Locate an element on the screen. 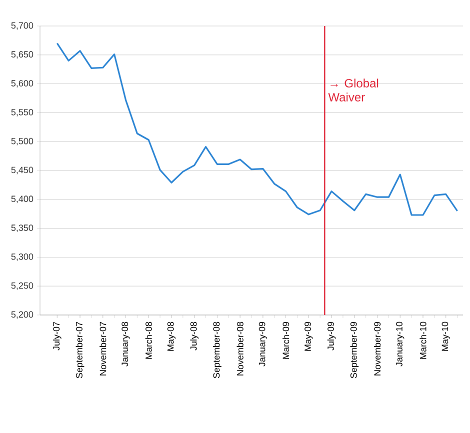  x-tick-label: July-07 is located at coordinates (57, 336).